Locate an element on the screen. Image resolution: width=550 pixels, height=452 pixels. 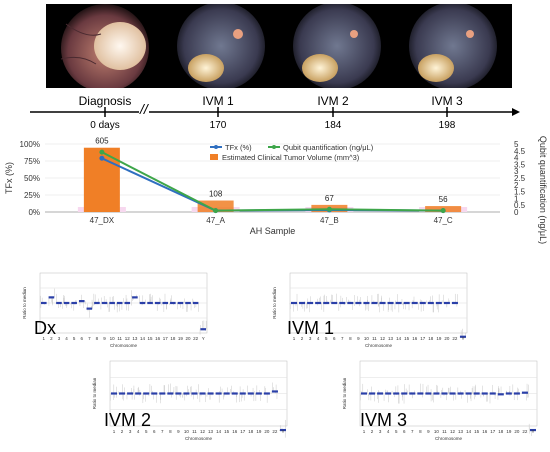
legend-label: TFx (%) is located at coordinates (238, 147).